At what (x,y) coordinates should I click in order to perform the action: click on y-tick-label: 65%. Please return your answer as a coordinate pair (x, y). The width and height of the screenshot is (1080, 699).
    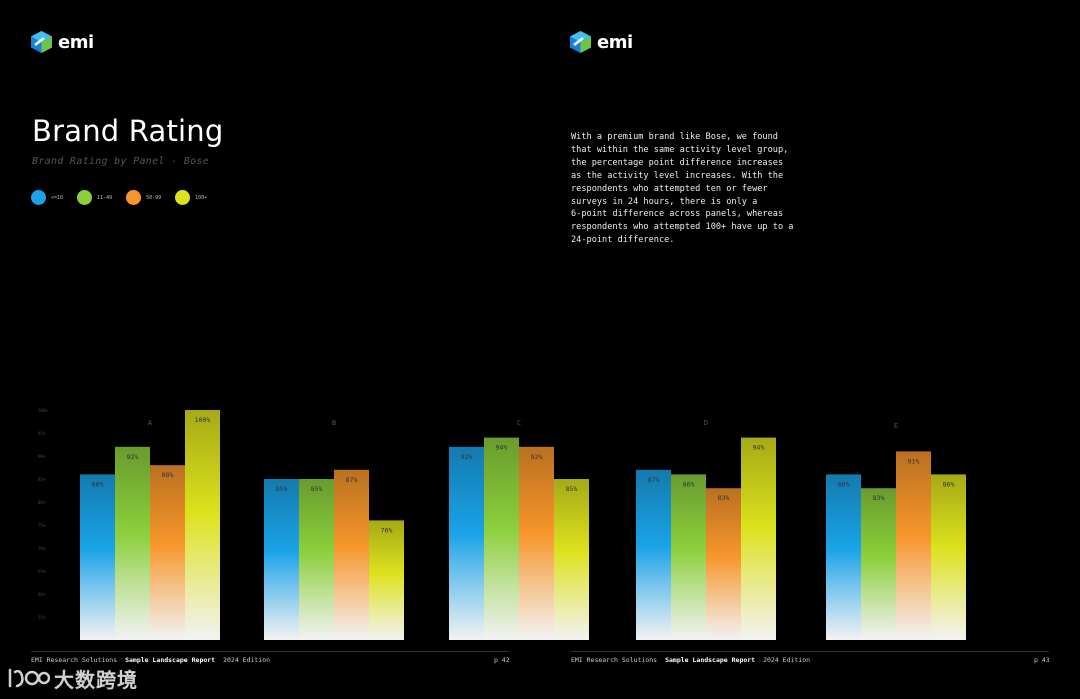
    Looking at the image, I should click on (42, 571).